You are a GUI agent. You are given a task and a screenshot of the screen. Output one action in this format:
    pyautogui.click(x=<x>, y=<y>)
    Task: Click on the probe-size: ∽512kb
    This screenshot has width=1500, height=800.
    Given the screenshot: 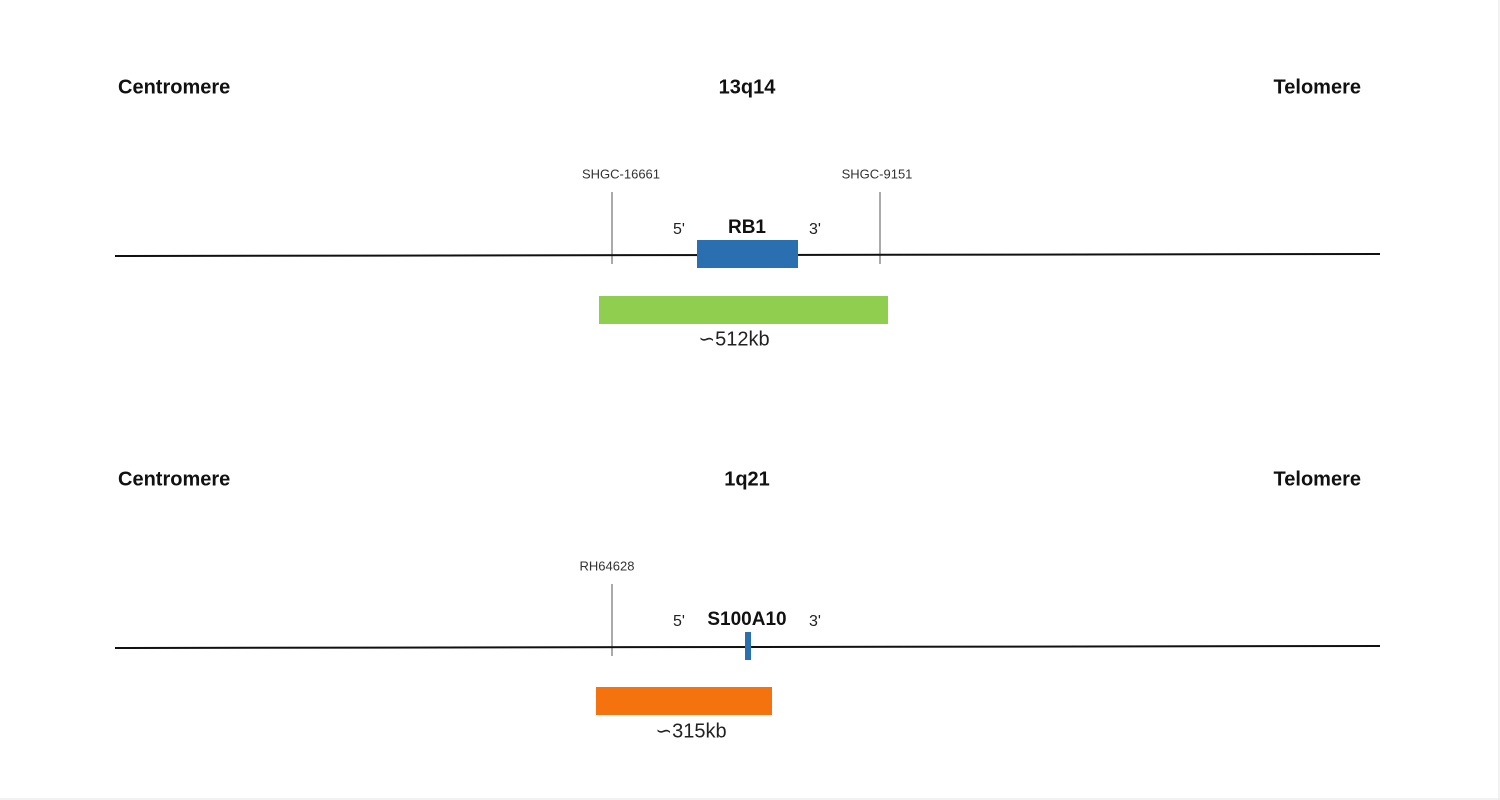 What is the action you would take?
    pyautogui.click(x=733, y=339)
    